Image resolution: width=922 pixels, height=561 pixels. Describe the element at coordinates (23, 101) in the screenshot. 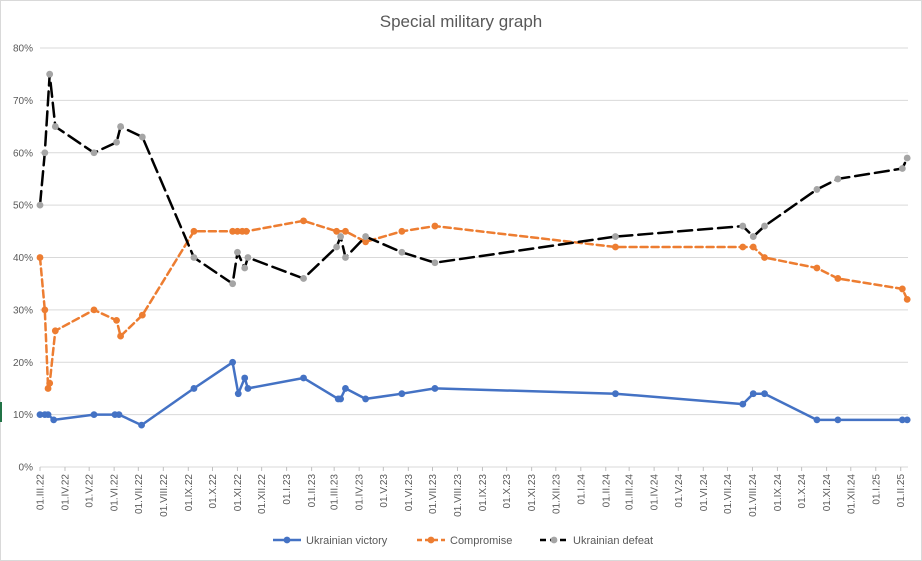

I see `y-tick-label: 70%` at that location.